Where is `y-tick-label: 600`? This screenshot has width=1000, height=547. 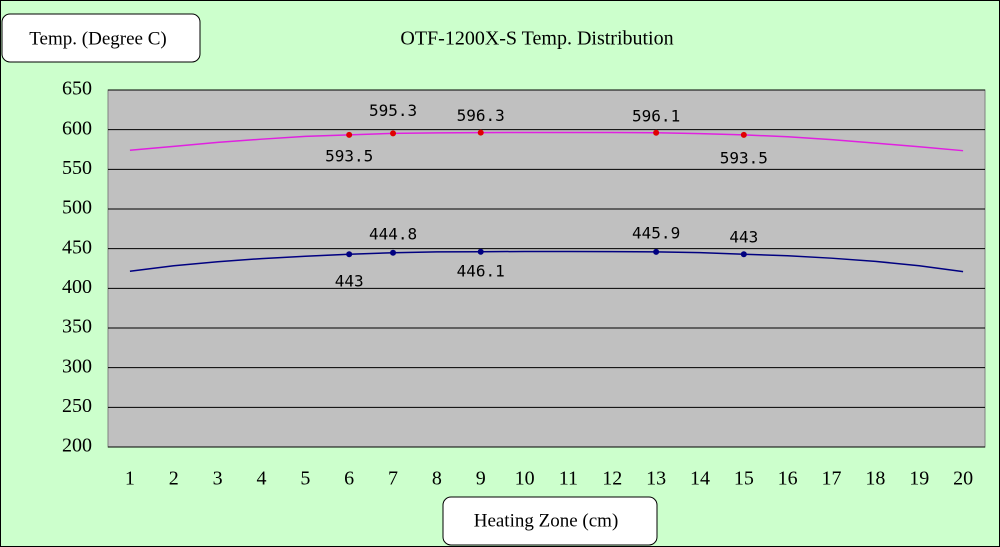
y-tick-label: 600 is located at coordinates (77, 128).